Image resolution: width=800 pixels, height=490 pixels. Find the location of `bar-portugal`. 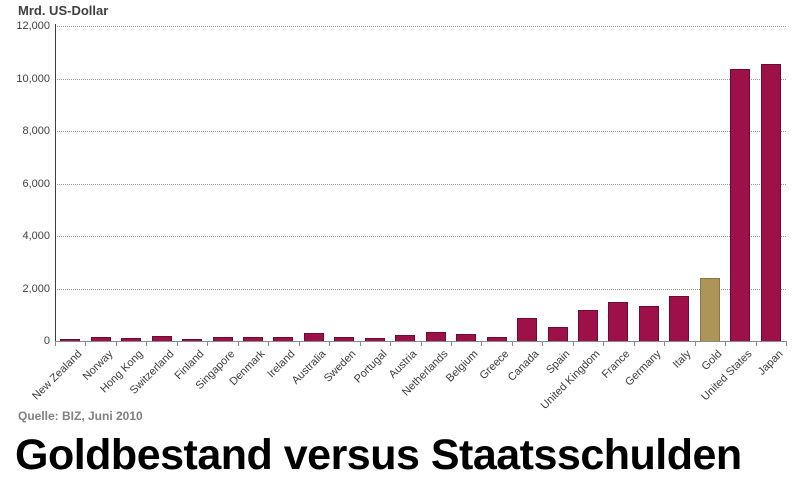

bar-portugal is located at coordinates (374, 339).